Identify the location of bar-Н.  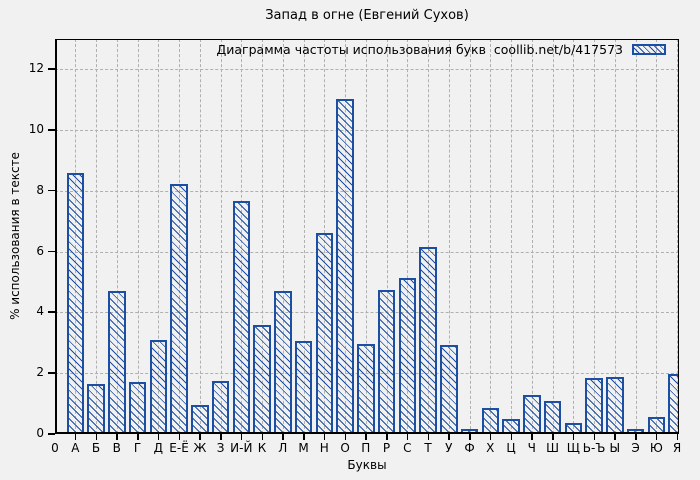
(324, 333).